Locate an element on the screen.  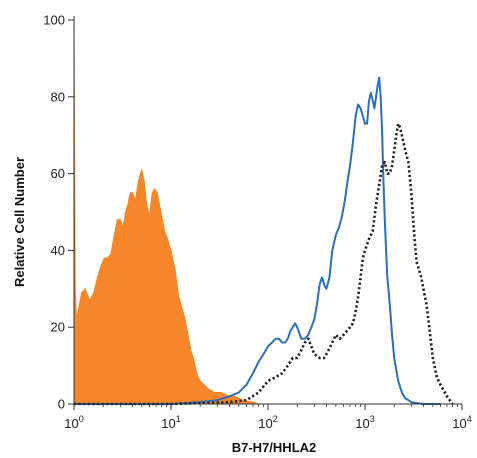
x-ticks: 10⁰ 10¹ 10² 10³ 10⁴ is located at coordinates (268, 417).